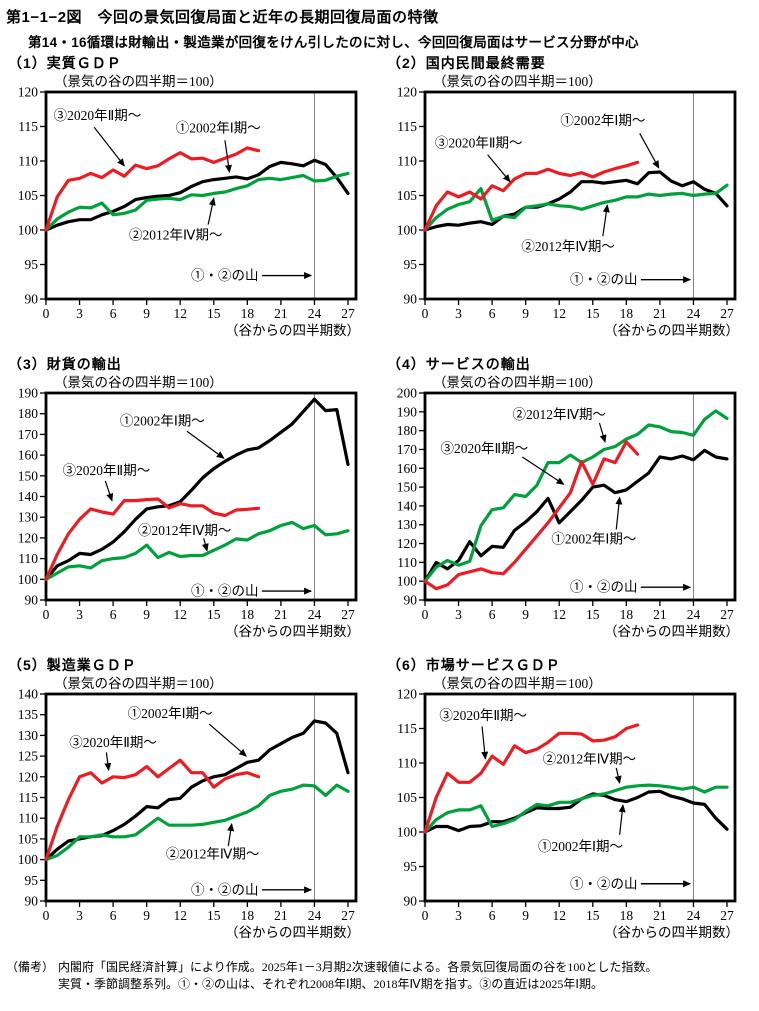 The image size is (759, 1011). I want to click on svg-text: 190, so click(28, 393).